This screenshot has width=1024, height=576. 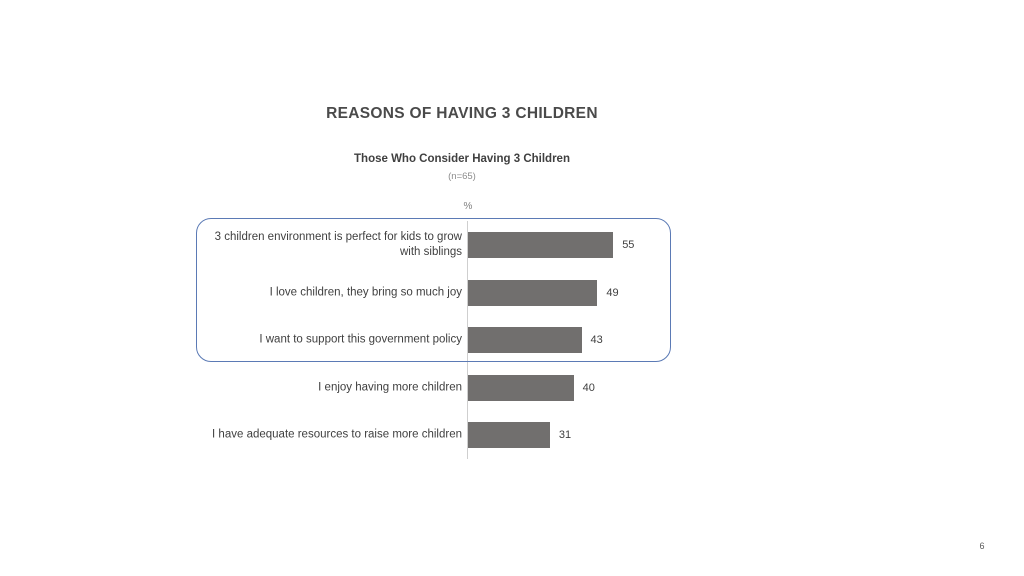 What do you see at coordinates (462, 113) in the screenshot?
I see `chart-title: REASONS OF HAVING 3 CHILDREN` at bounding box center [462, 113].